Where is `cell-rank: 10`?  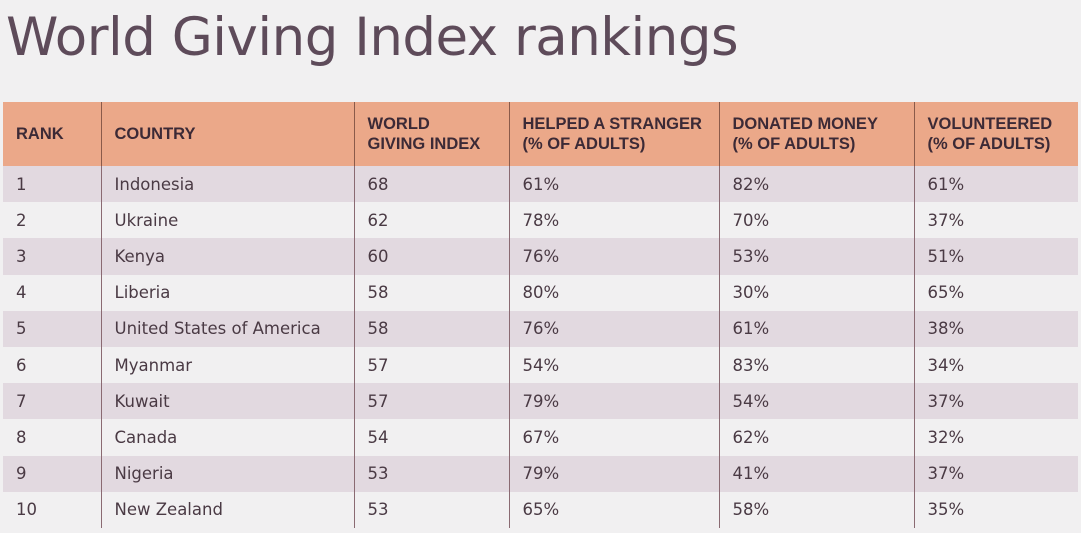
cell-rank: 10 is located at coordinates (52, 509).